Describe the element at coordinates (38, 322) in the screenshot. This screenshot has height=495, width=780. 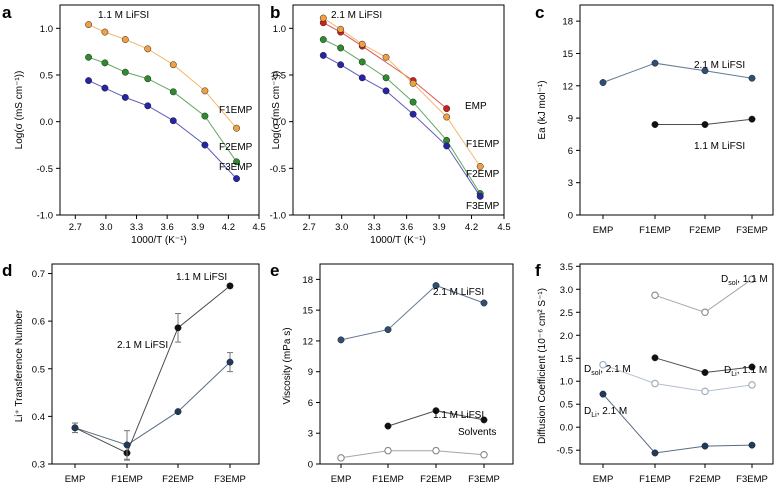
I see `y-tick-label: 0.6` at that location.